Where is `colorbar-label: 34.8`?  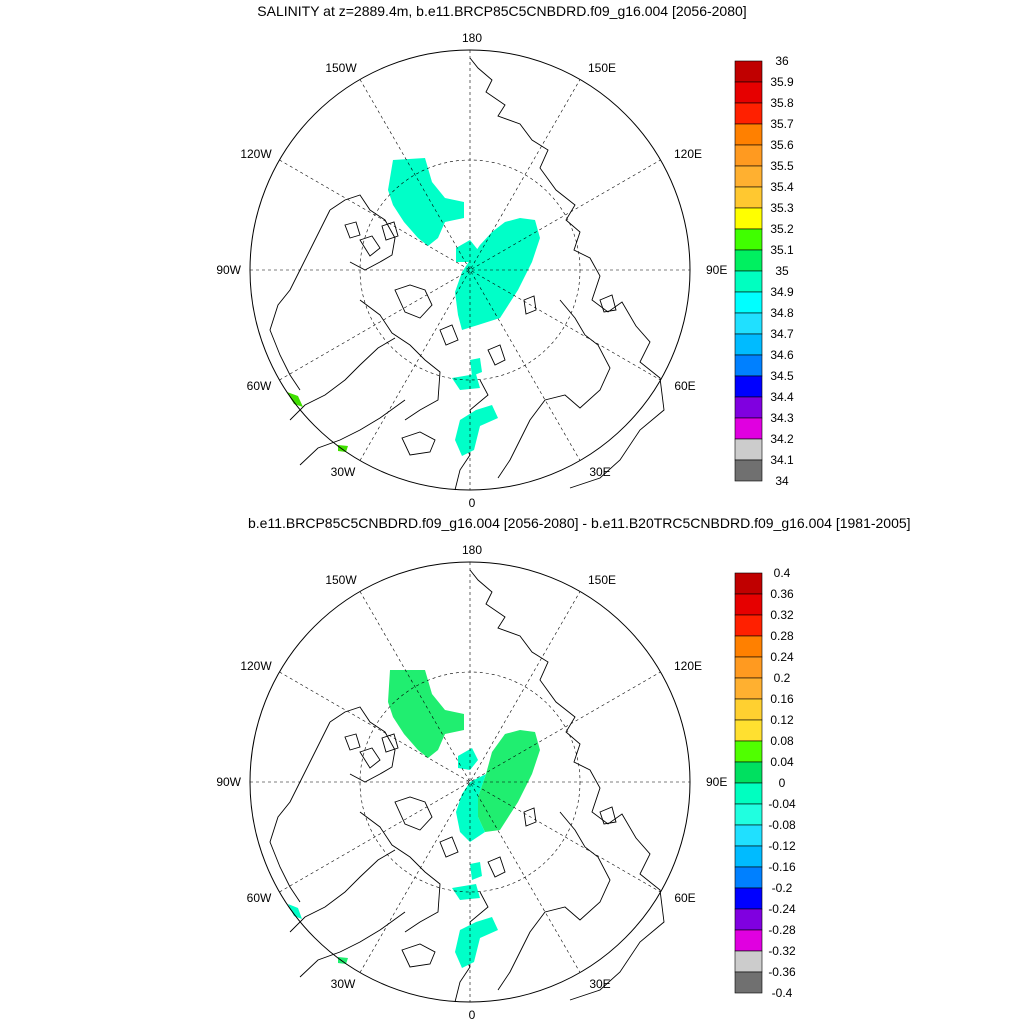
colorbar-label: 34.8 is located at coordinates (782, 313).